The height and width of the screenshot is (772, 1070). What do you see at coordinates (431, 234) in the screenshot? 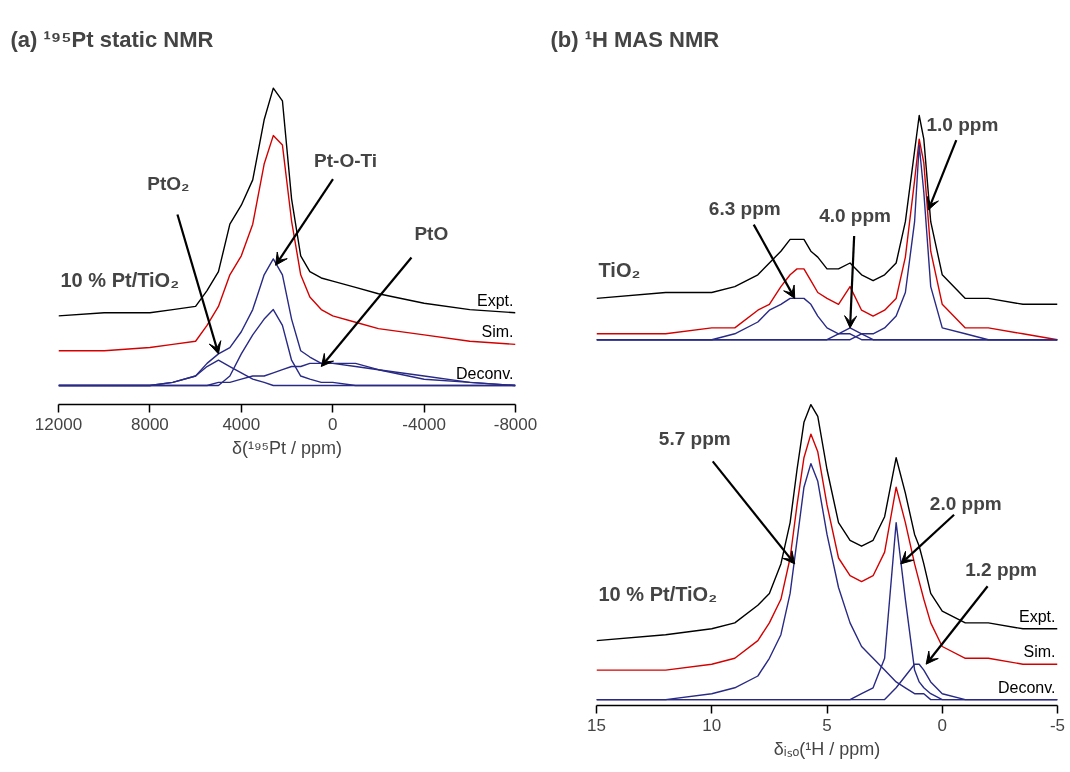
I see `annotation: PtO` at bounding box center [431, 234].